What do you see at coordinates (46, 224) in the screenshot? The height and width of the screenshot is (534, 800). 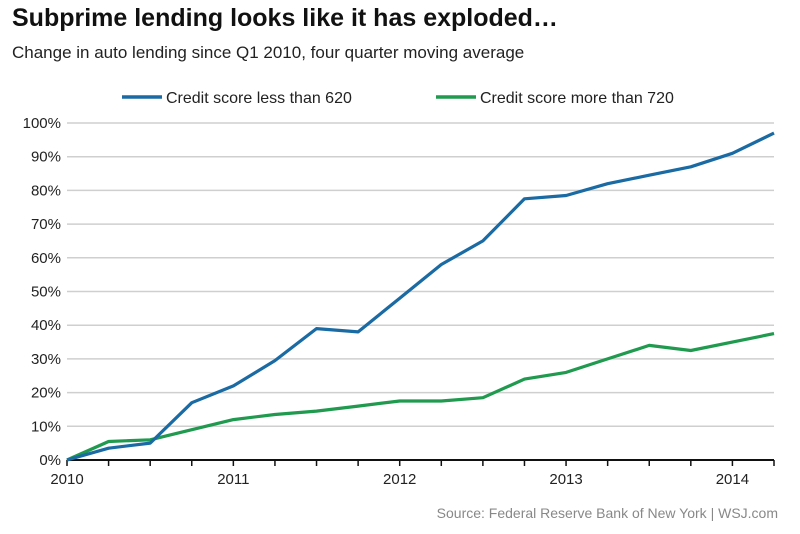 I see `y-tick-label: 70%` at bounding box center [46, 224].